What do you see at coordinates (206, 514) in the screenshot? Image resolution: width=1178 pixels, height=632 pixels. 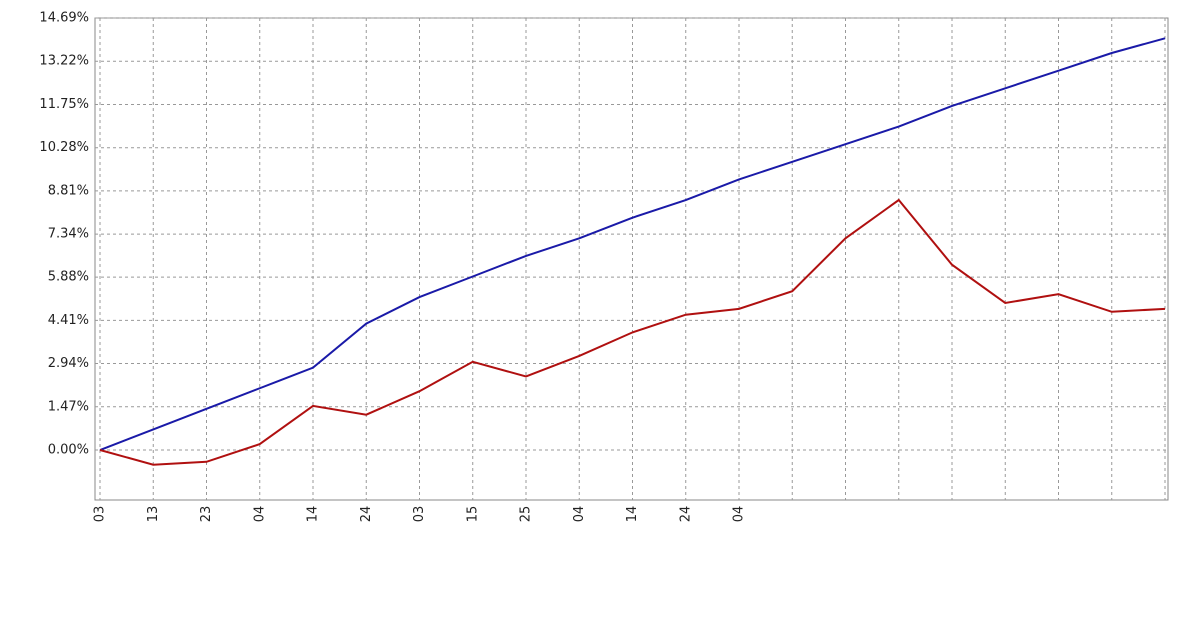 I see `x-tick-label: 23` at bounding box center [206, 514].